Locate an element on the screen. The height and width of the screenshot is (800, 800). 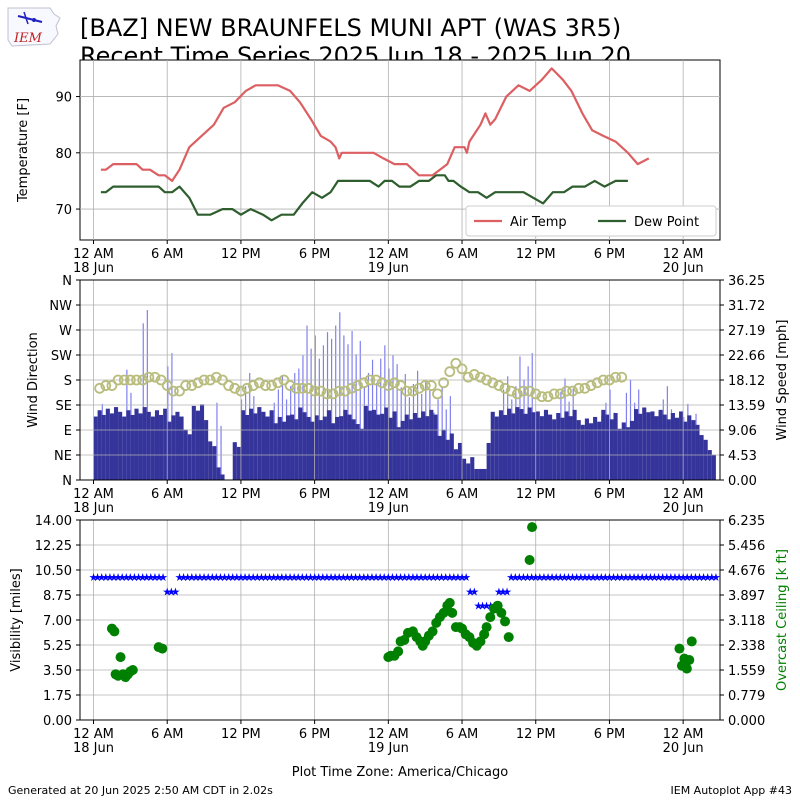
x-tick-label-1-1: 6 AM is located at coordinates (167, 254).